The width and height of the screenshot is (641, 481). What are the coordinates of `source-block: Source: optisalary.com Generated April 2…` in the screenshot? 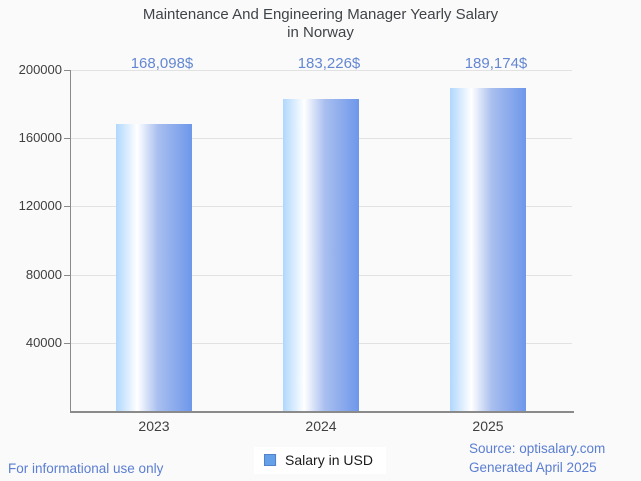 It's located at (537, 458).